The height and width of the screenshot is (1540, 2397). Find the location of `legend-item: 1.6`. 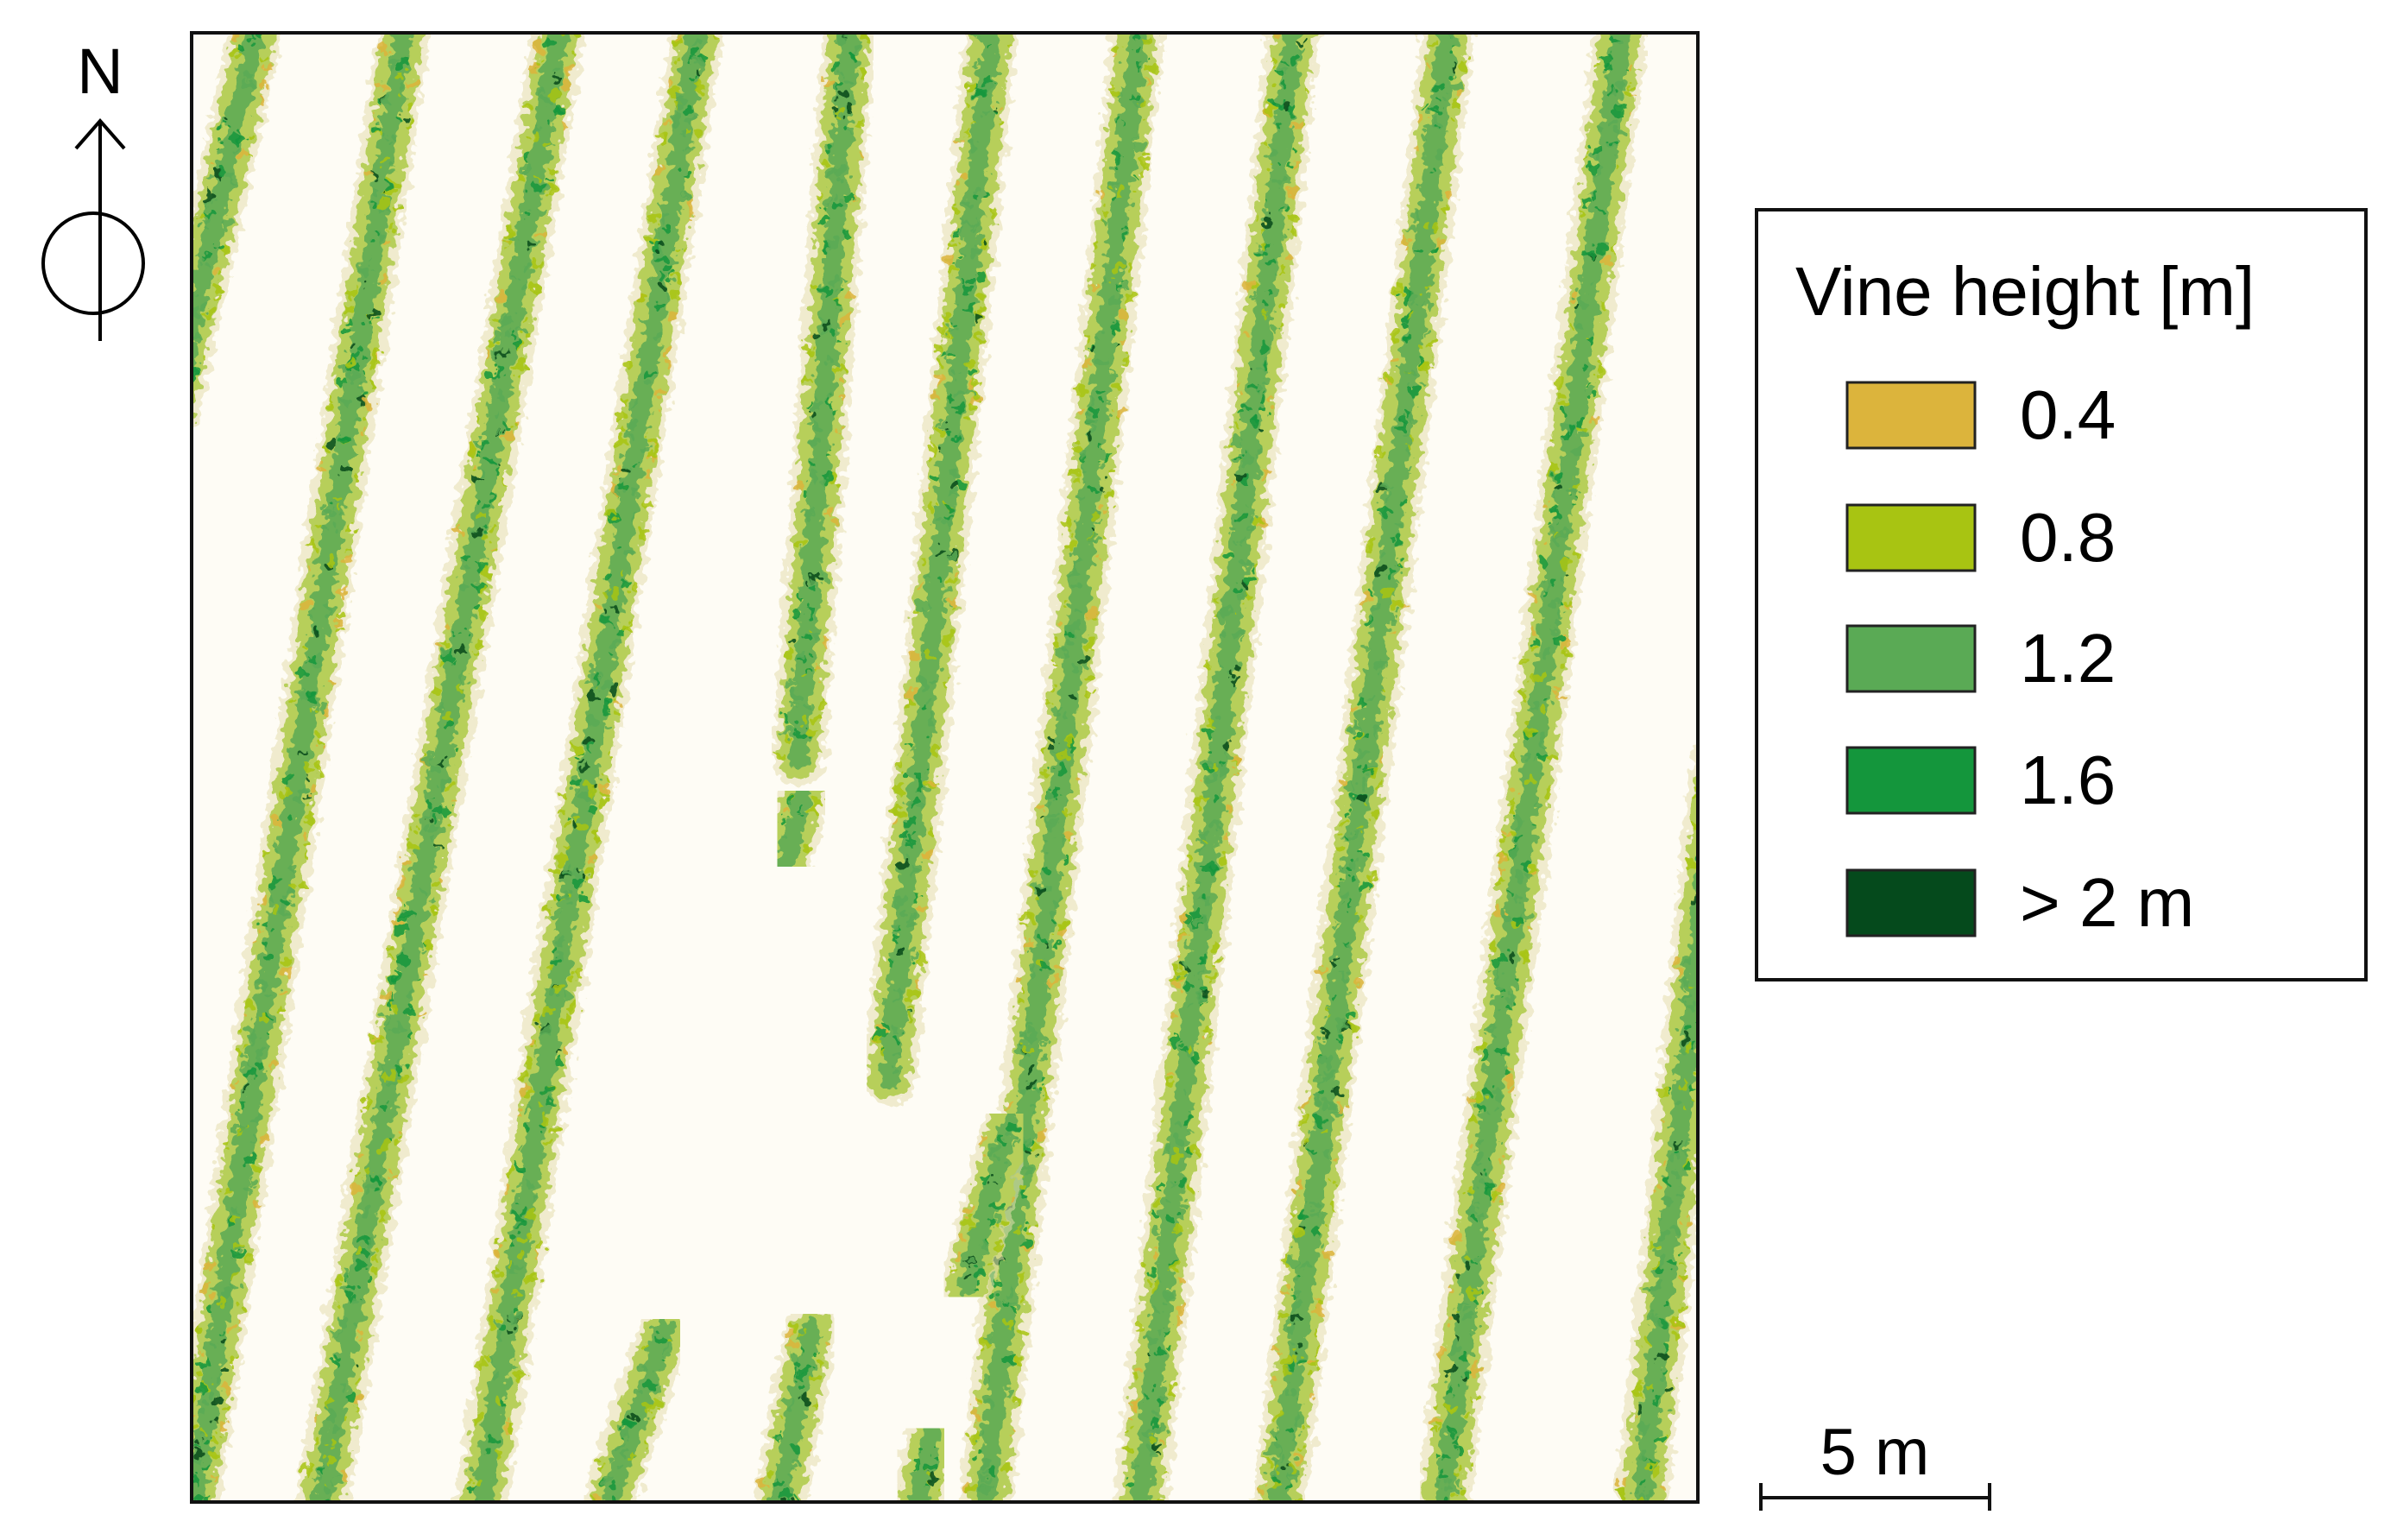

legend-item: 1.6 is located at coordinates (1980, 780).